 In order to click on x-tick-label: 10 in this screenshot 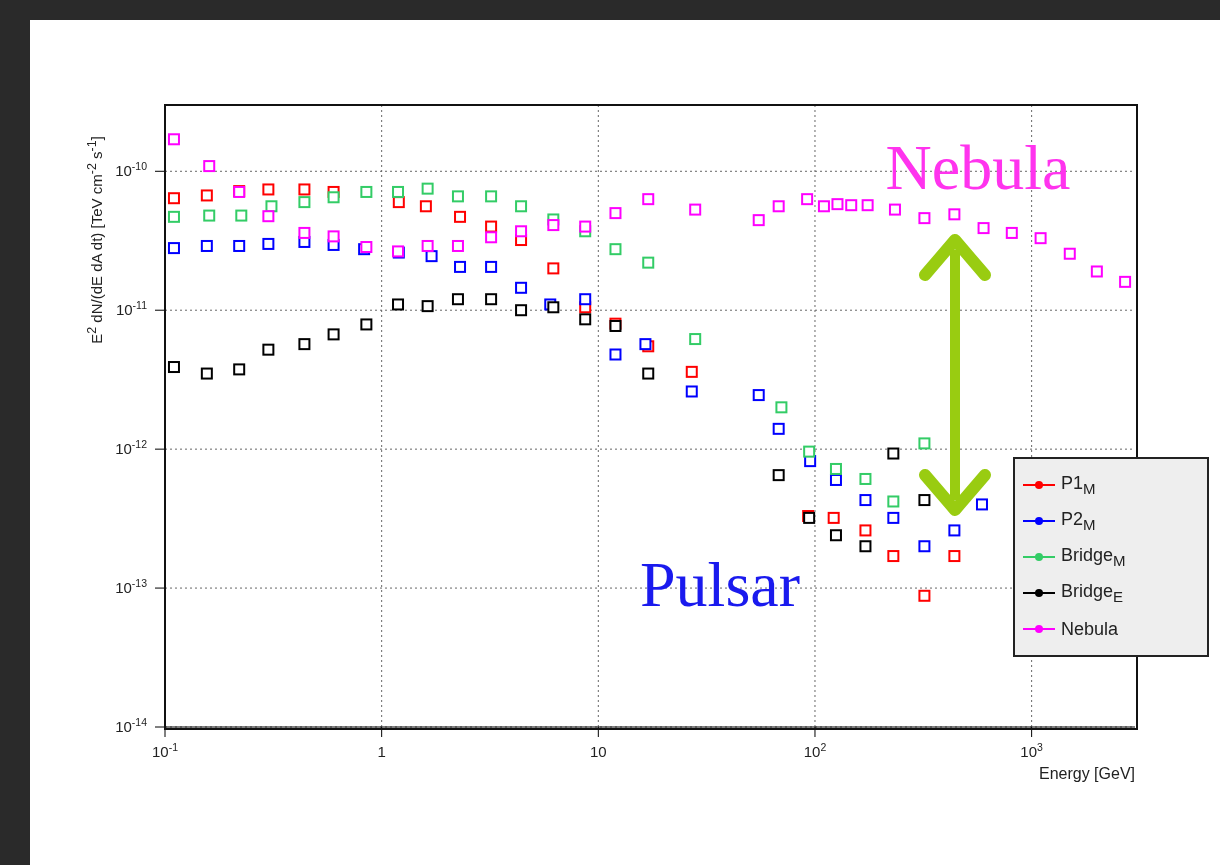, I will do `click(598, 751)`.